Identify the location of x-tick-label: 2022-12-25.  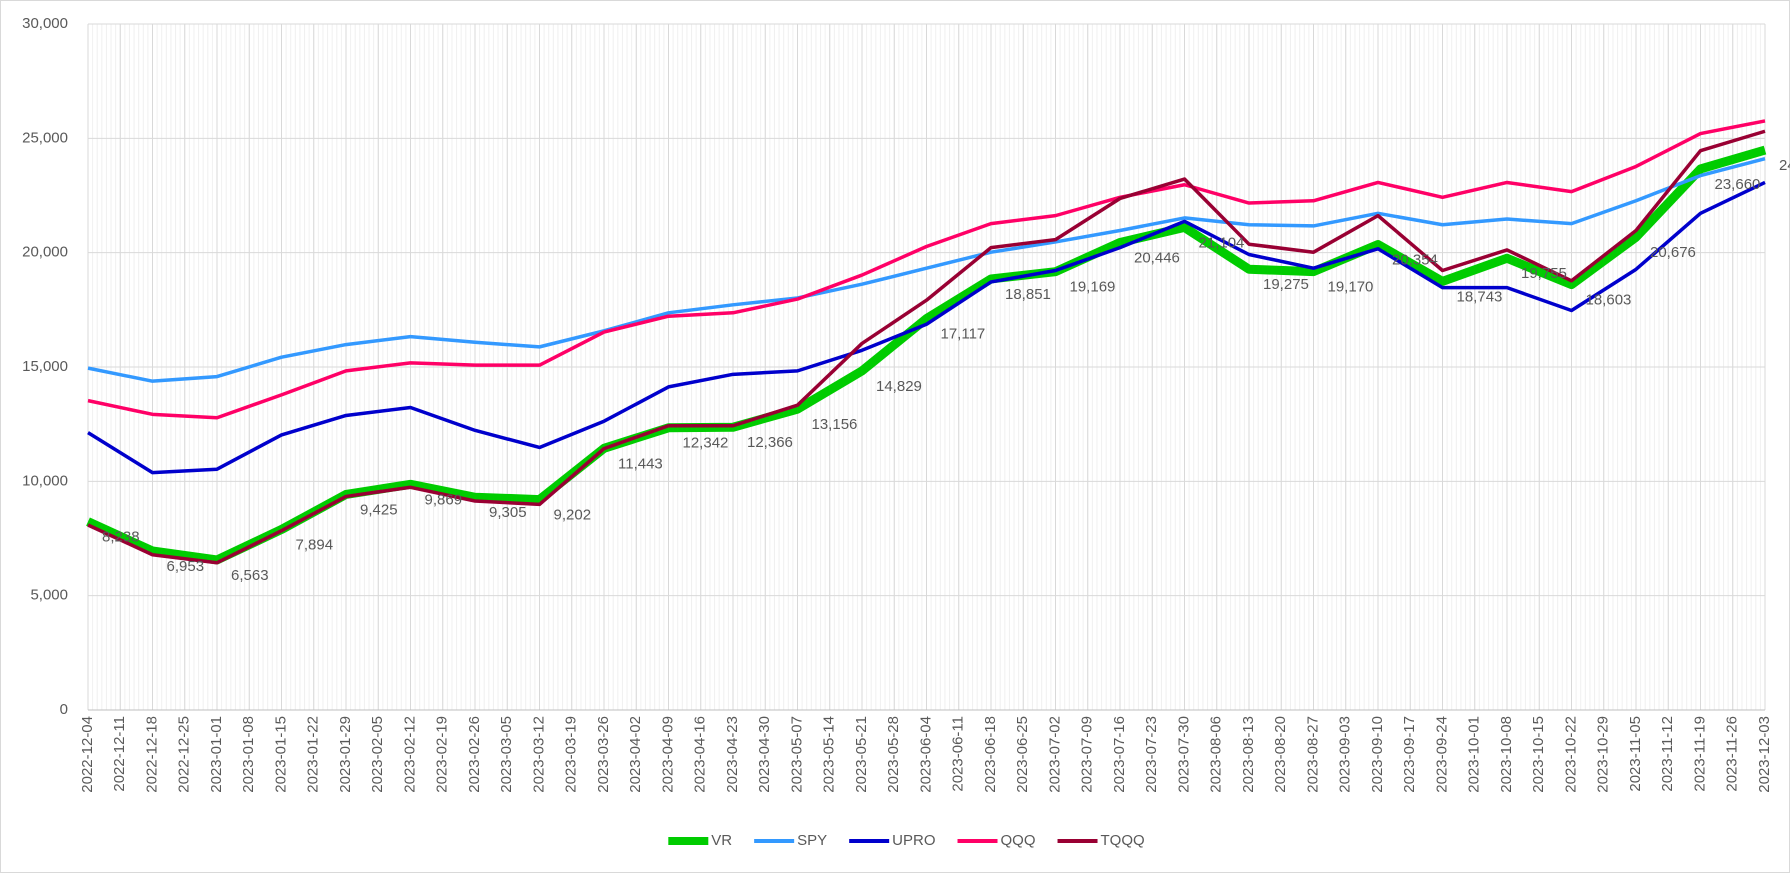
(184, 754).